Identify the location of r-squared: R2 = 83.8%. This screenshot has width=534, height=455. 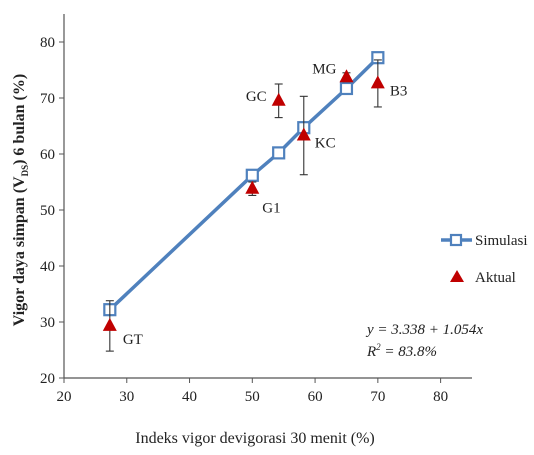
(401, 351).